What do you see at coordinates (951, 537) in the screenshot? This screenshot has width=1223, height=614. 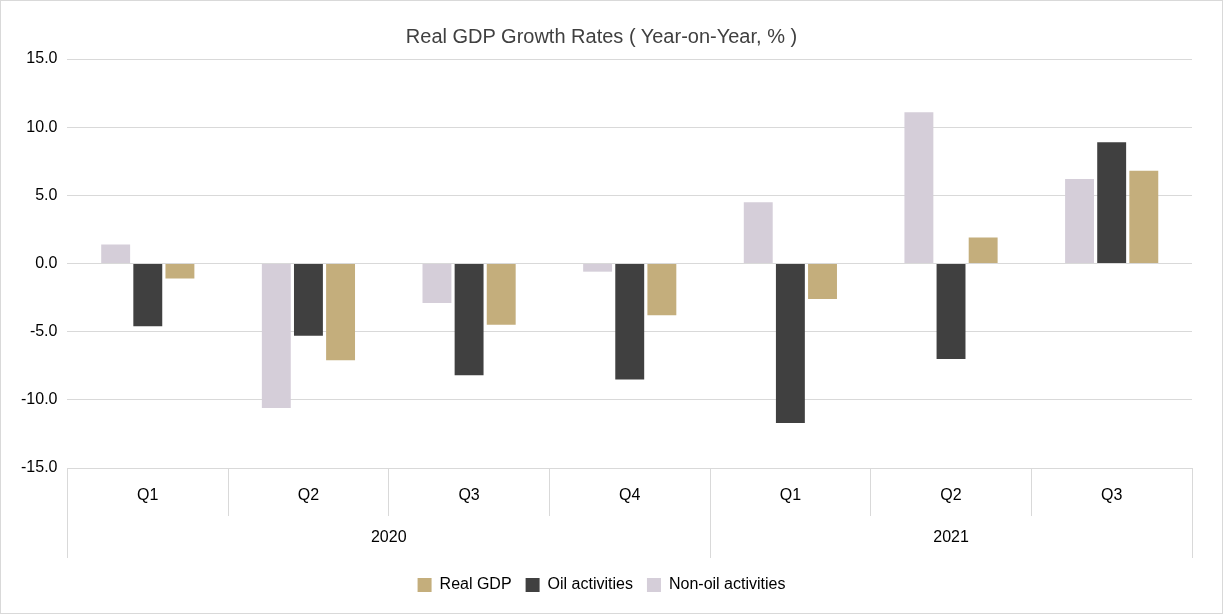 I see `text: 2021` at bounding box center [951, 537].